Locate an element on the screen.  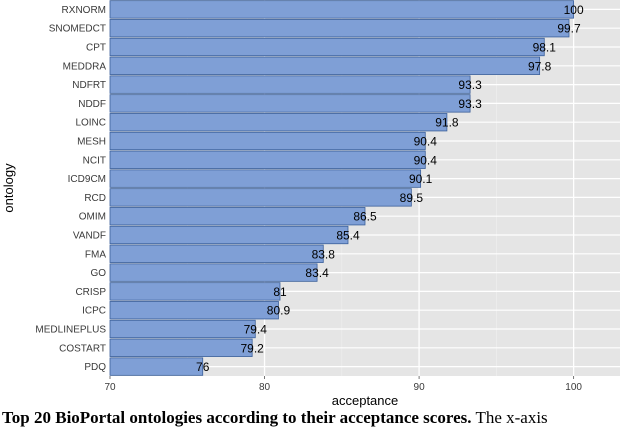
y-tick-label: ICPC is located at coordinates (94, 311).